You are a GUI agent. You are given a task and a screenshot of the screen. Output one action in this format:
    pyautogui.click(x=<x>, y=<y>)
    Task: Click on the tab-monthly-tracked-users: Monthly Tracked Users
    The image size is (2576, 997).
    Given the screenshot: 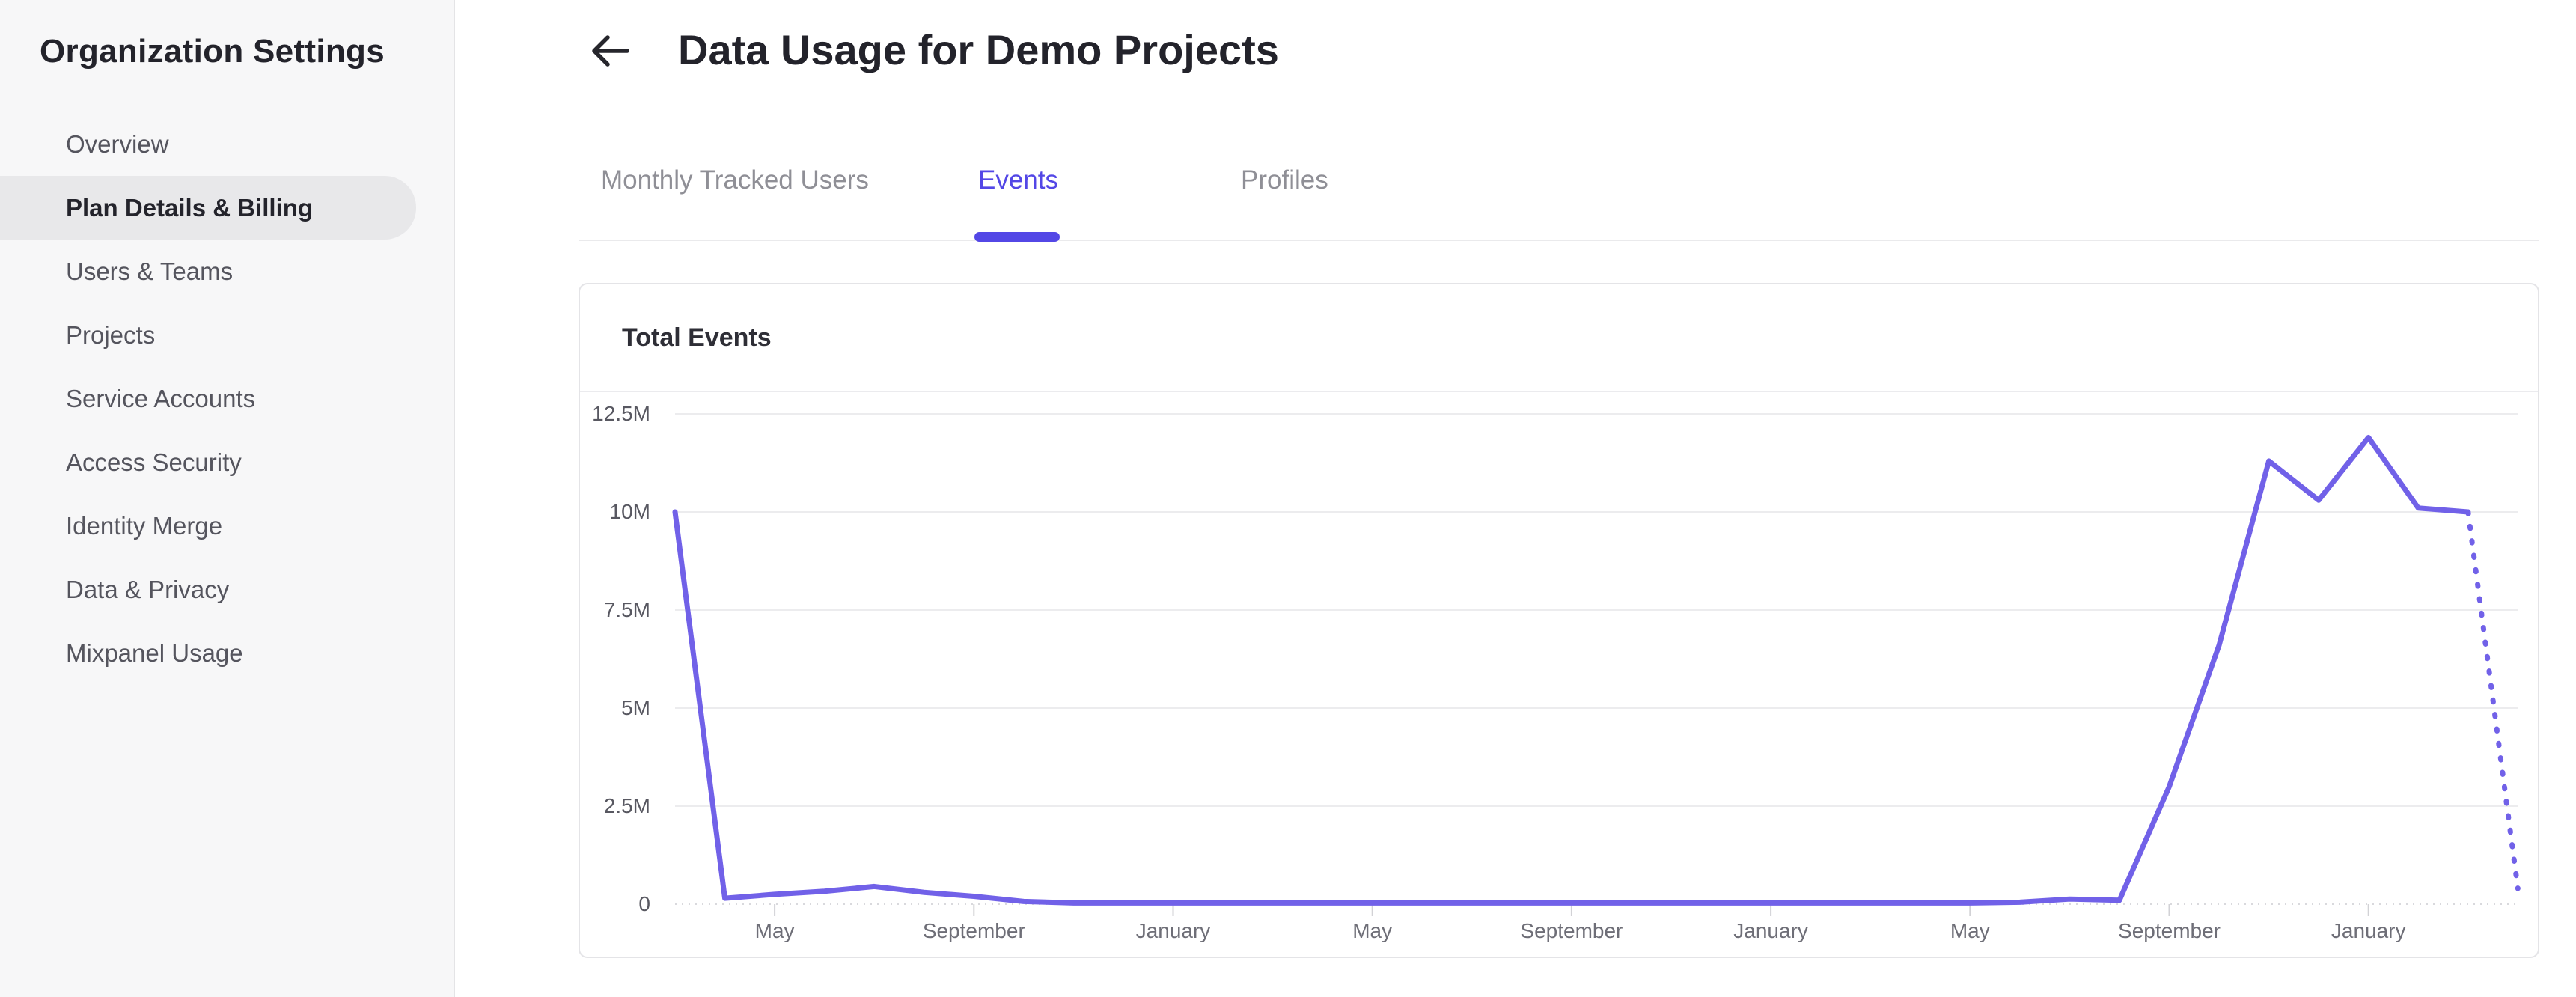 What is the action you would take?
    pyautogui.click(x=735, y=180)
    